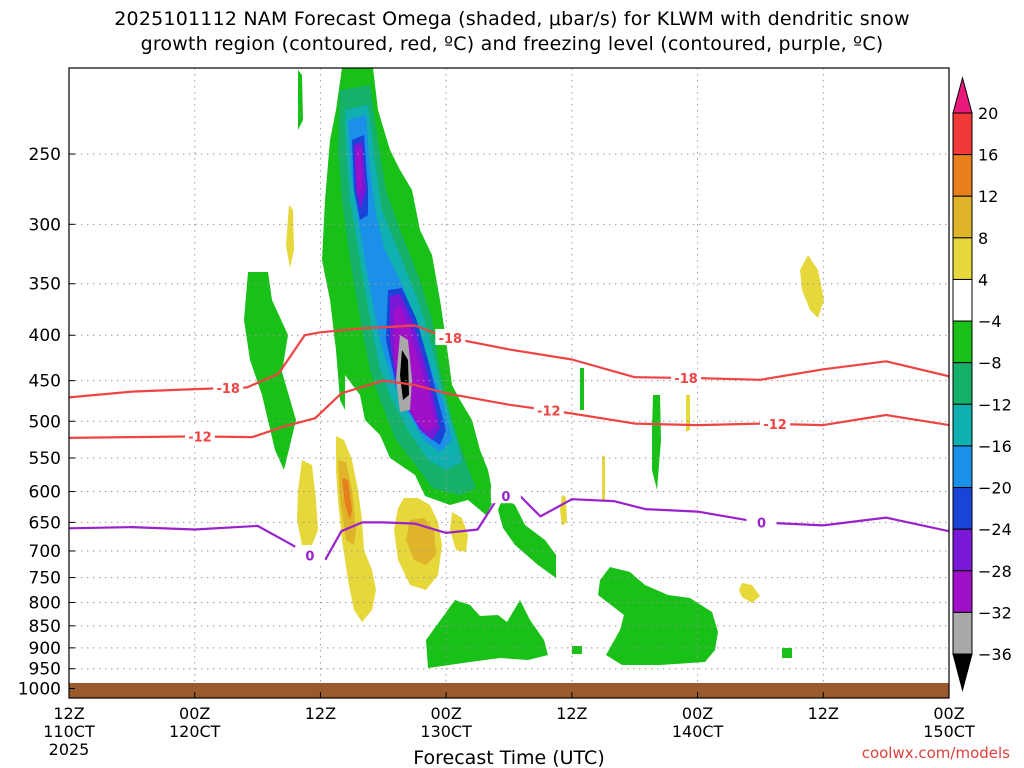  Describe the element at coordinates (396, 290) in the screenshot. I see `omega-region-magenta` at that location.